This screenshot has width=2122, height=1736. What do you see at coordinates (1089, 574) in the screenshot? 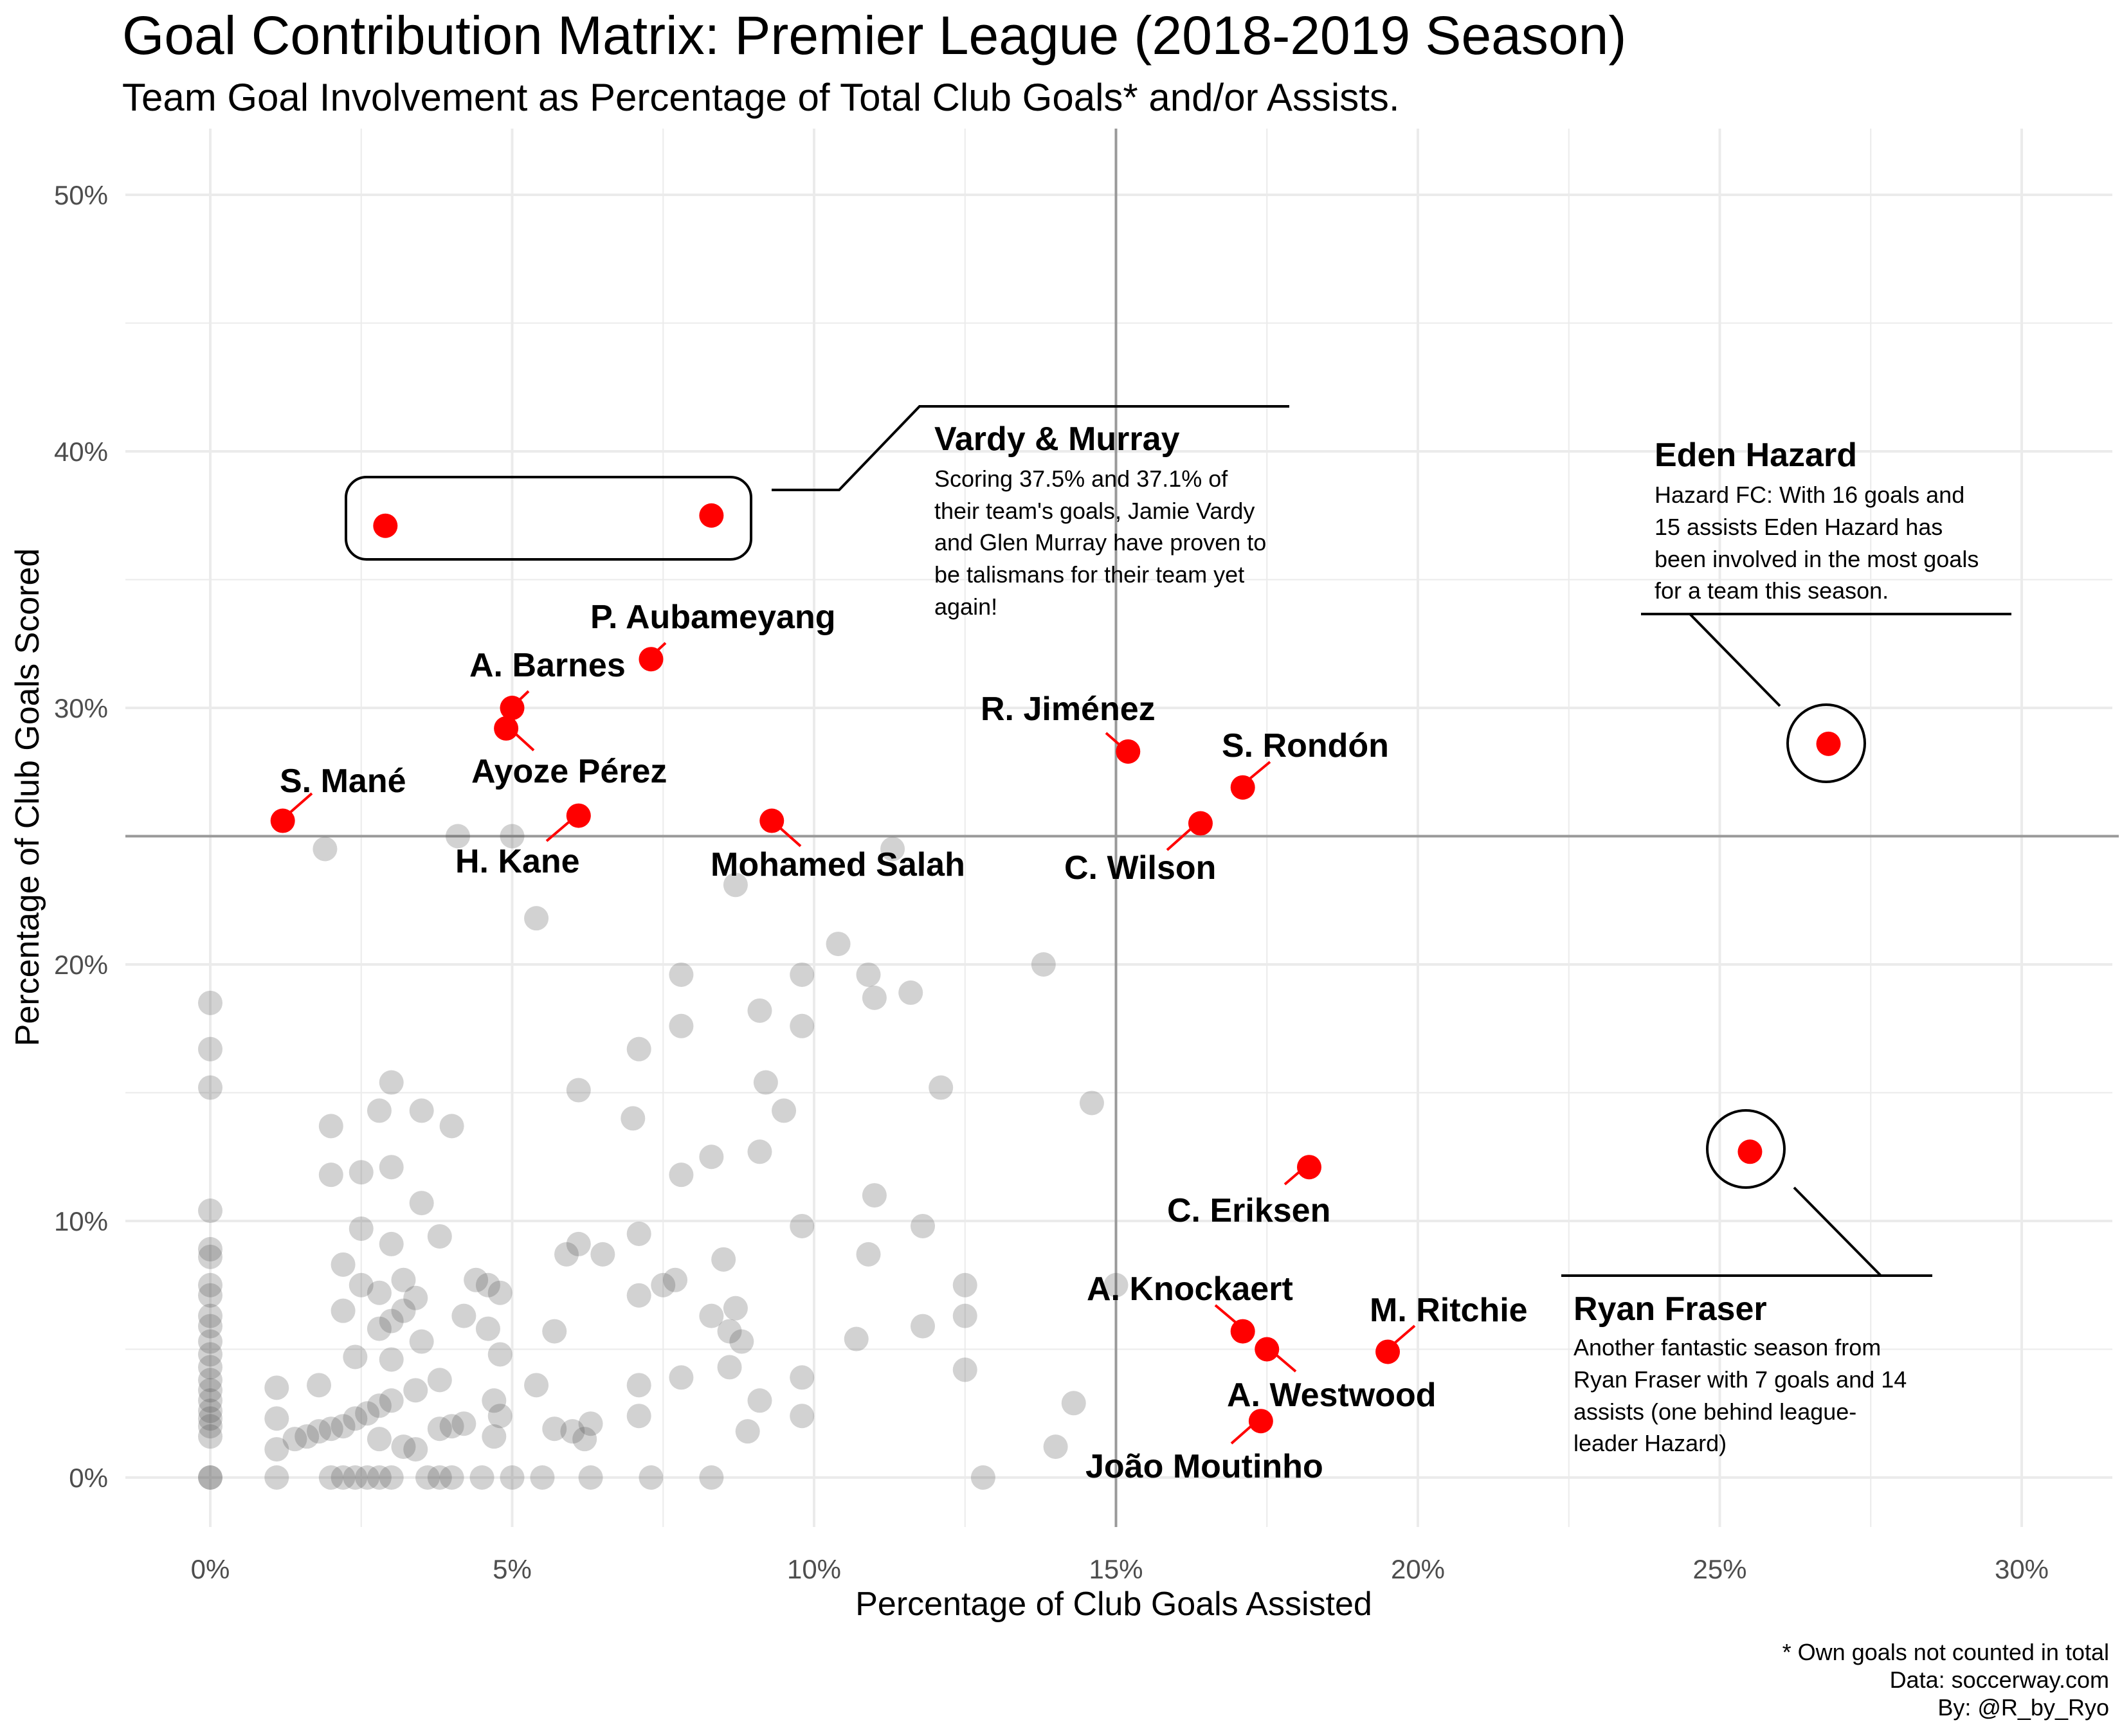
I see `vardy-murray-line-4: be talismans for their team yet` at bounding box center [1089, 574].